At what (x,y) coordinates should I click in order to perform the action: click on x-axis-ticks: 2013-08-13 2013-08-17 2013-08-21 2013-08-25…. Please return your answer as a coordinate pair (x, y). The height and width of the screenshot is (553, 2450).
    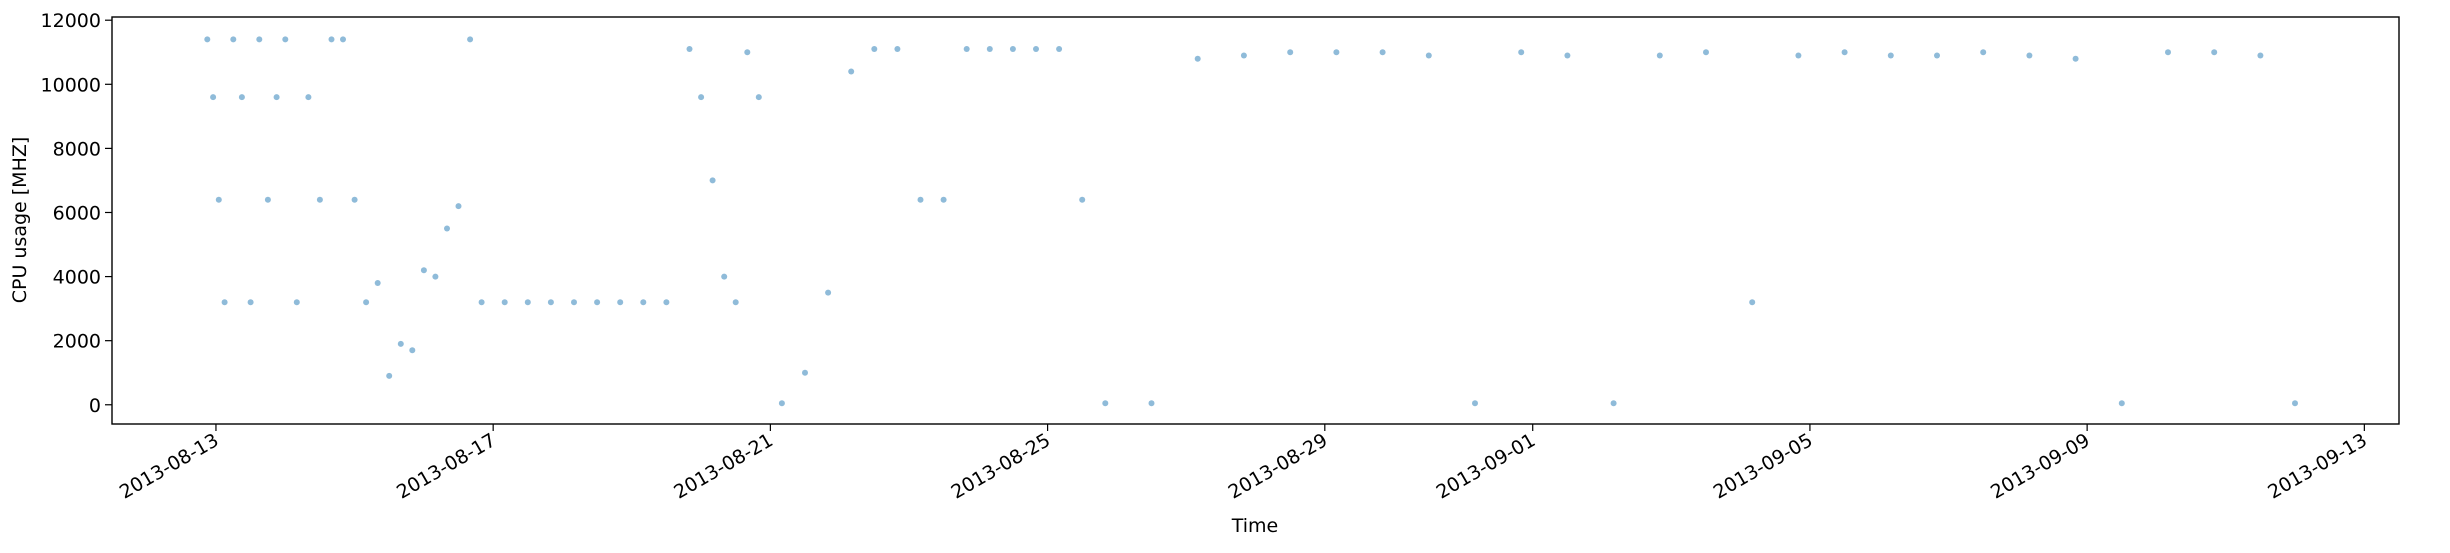
    Looking at the image, I should click on (1243, 464).